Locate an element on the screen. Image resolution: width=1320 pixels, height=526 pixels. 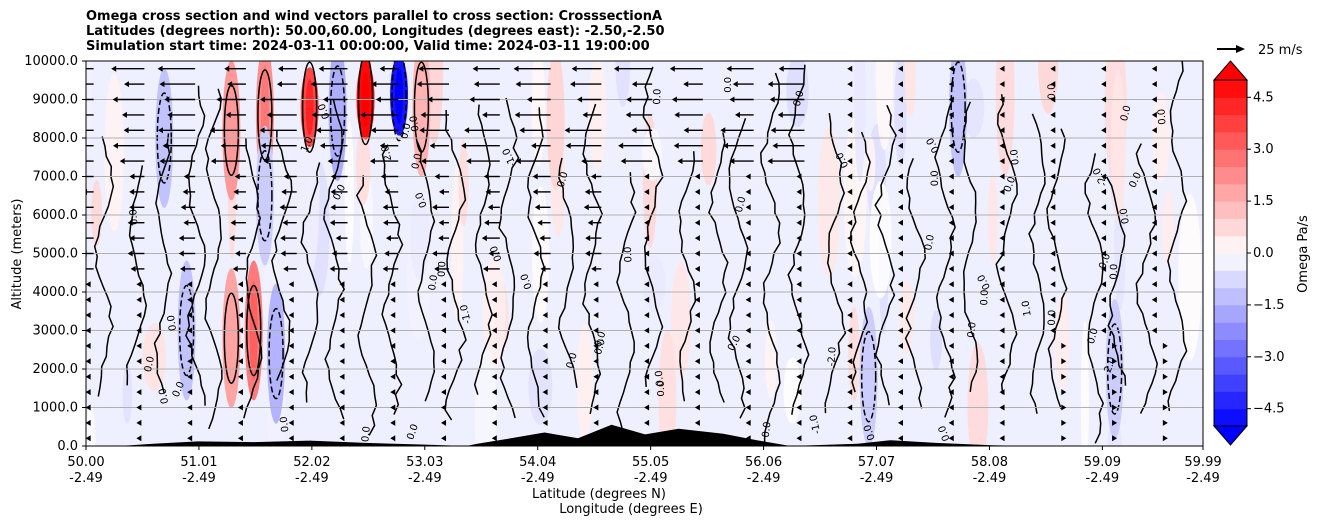
colorbar-tick-label: 0.0 is located at coordinates (1263, 253).